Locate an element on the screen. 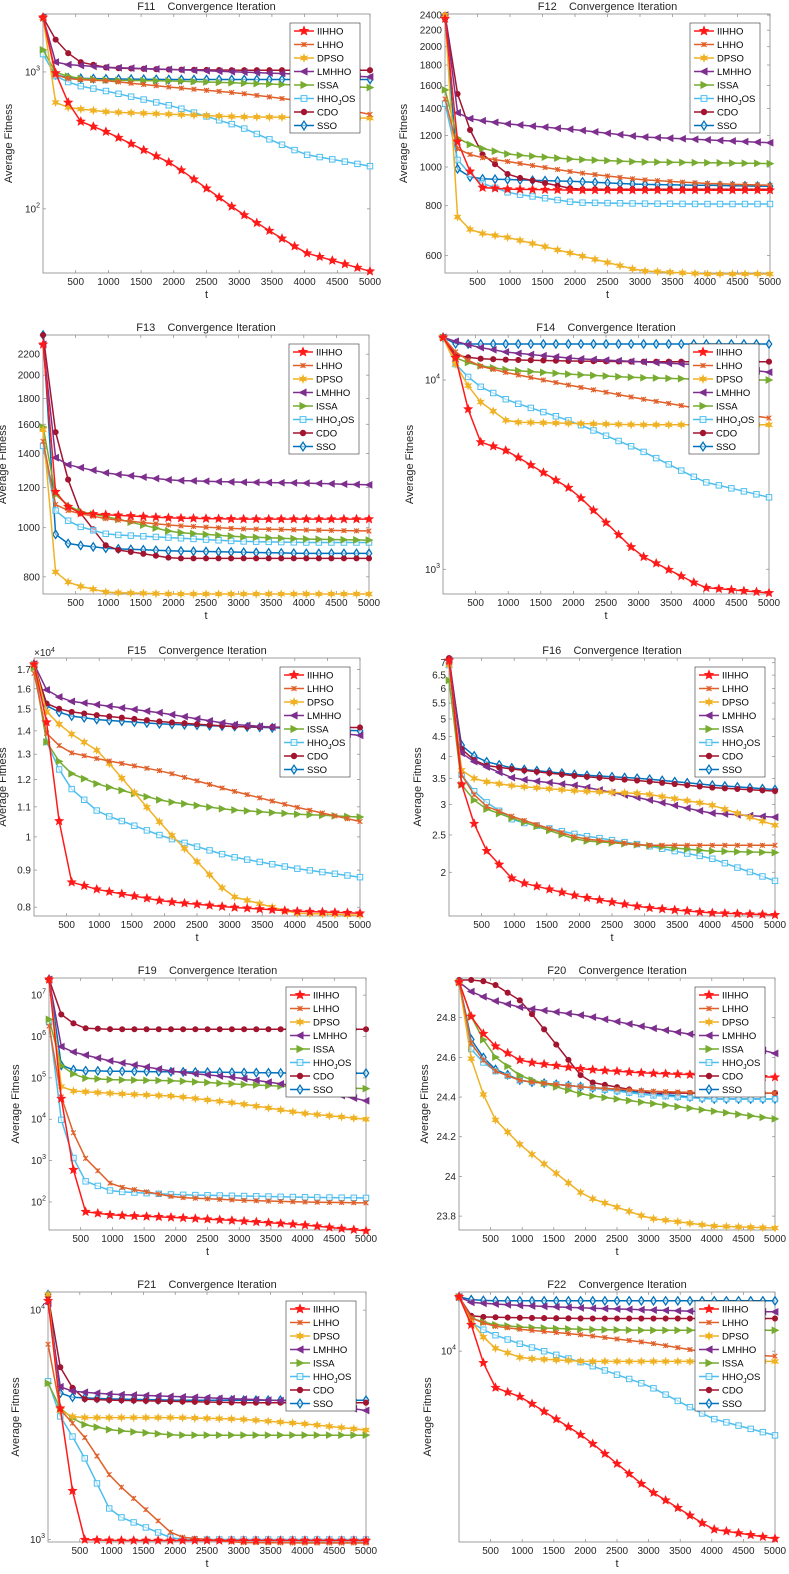 The image size is (789, 1574). x-tick-label: 4000 is located at coordinates (705, 282).